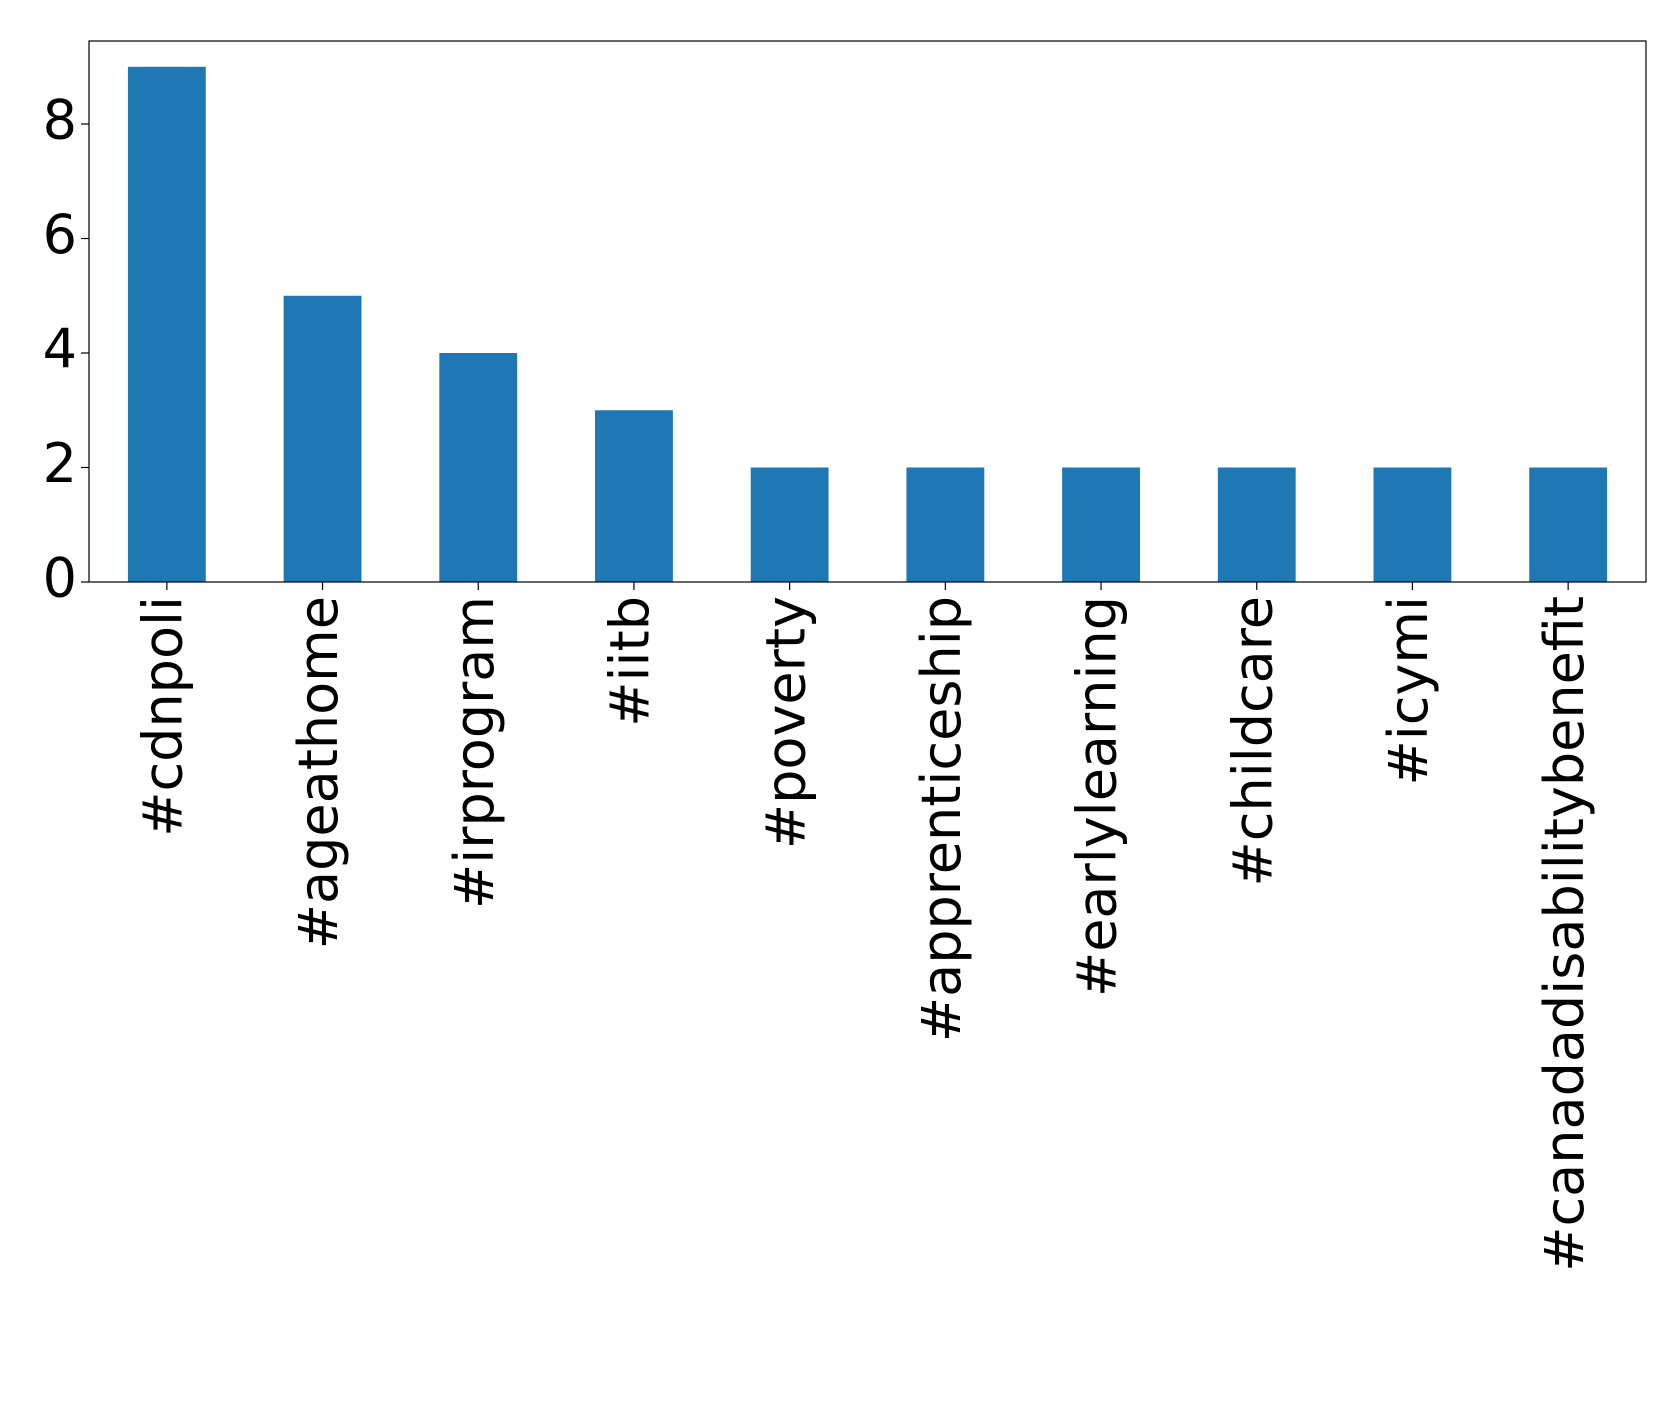  Describe the element at coordinates (474, 752) in the screenshot. I see `x-tick-label: #irprogram` at that location.